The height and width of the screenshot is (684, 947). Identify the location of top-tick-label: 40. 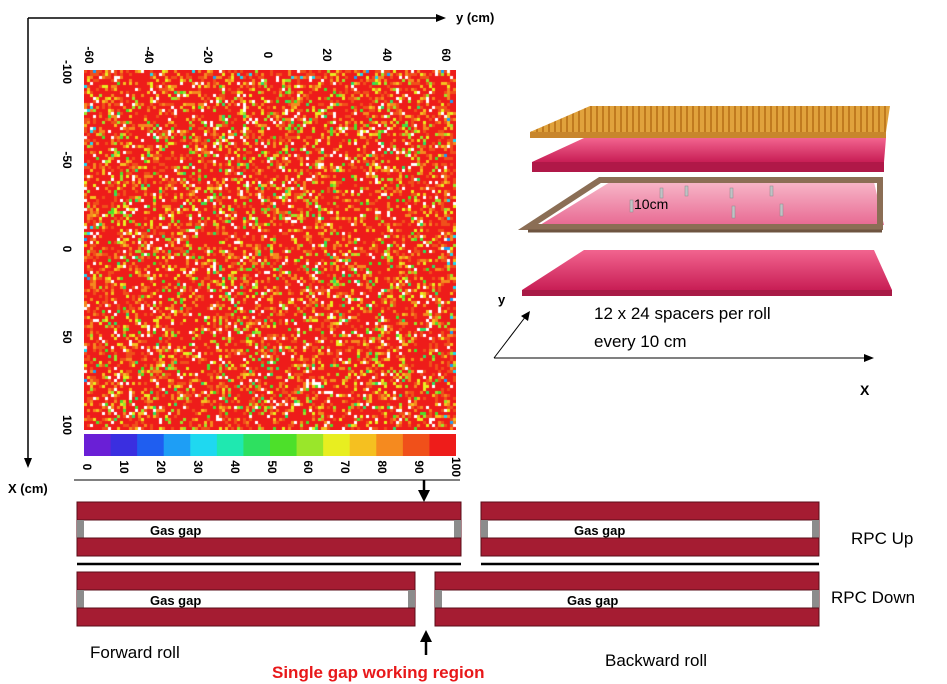
(386, 55).